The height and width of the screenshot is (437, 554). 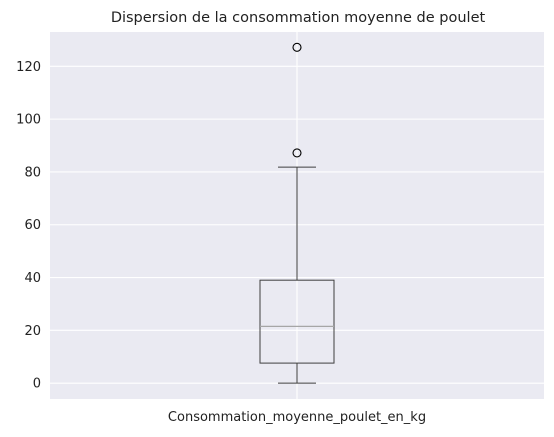 What do you see at coordinates (28, 120) in the screenshot?
I see `y-tick-label-100: 100` at bounding box center [28, 120].